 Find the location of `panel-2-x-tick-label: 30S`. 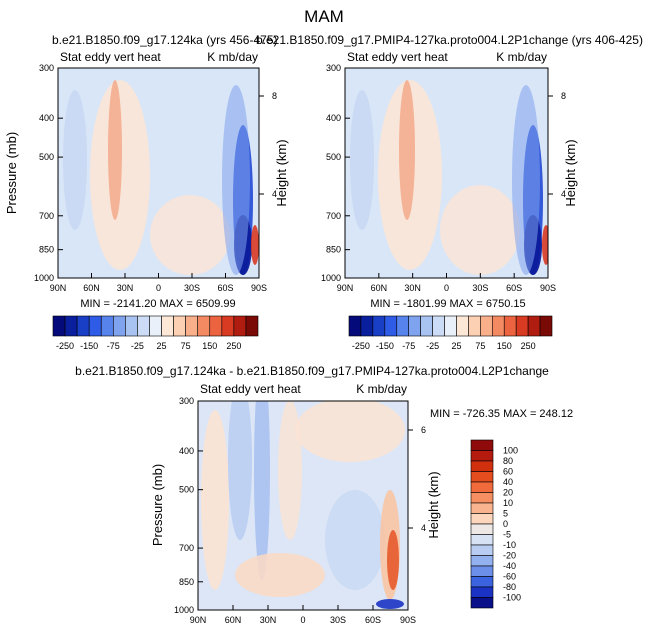

panel-2-x-tick-label: 30S is located at coordinates (480, 288).